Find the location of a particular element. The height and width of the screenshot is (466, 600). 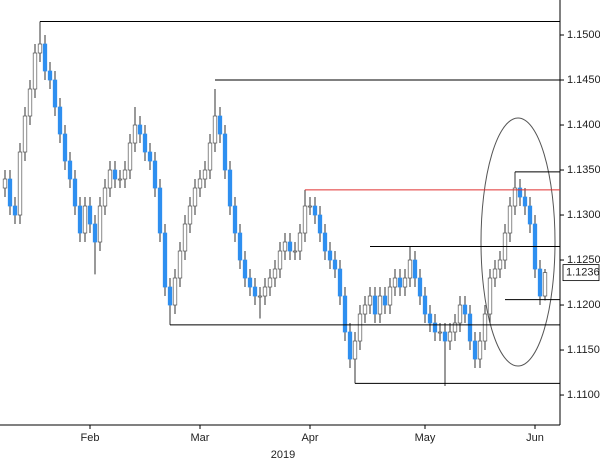

y-tick-label: 1.1450 is located at coordinates (583, 80).